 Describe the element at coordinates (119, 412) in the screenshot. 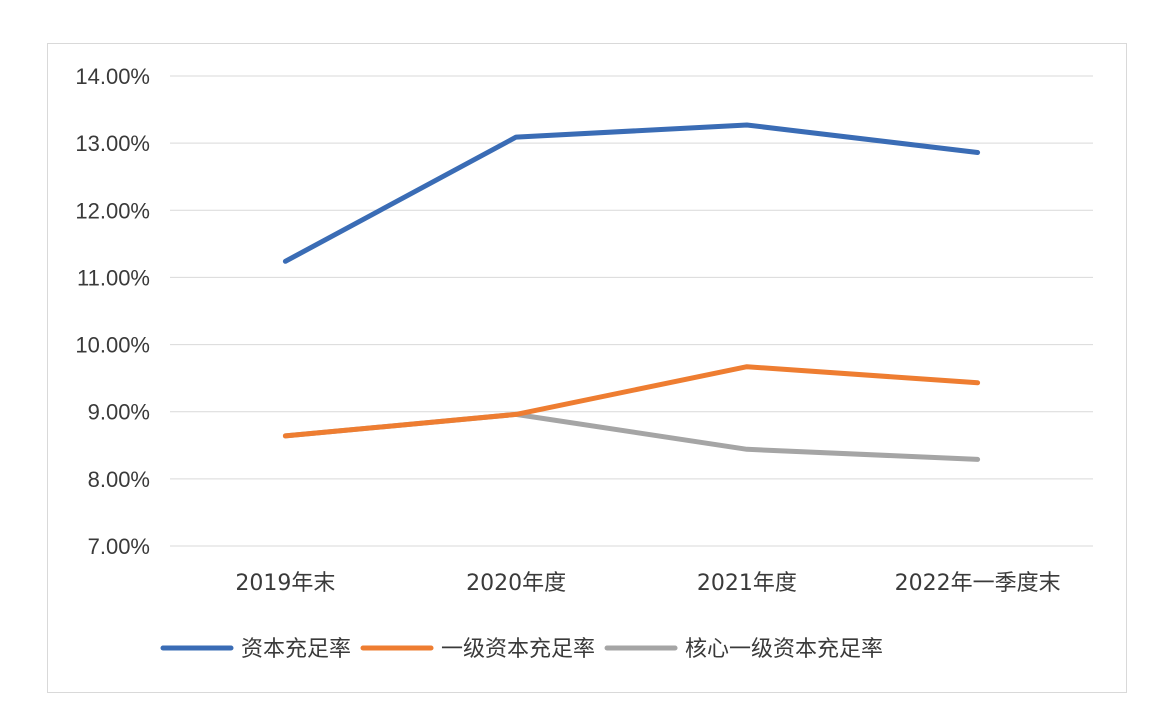

I see `y-tick-label: 9.00%` at that location.